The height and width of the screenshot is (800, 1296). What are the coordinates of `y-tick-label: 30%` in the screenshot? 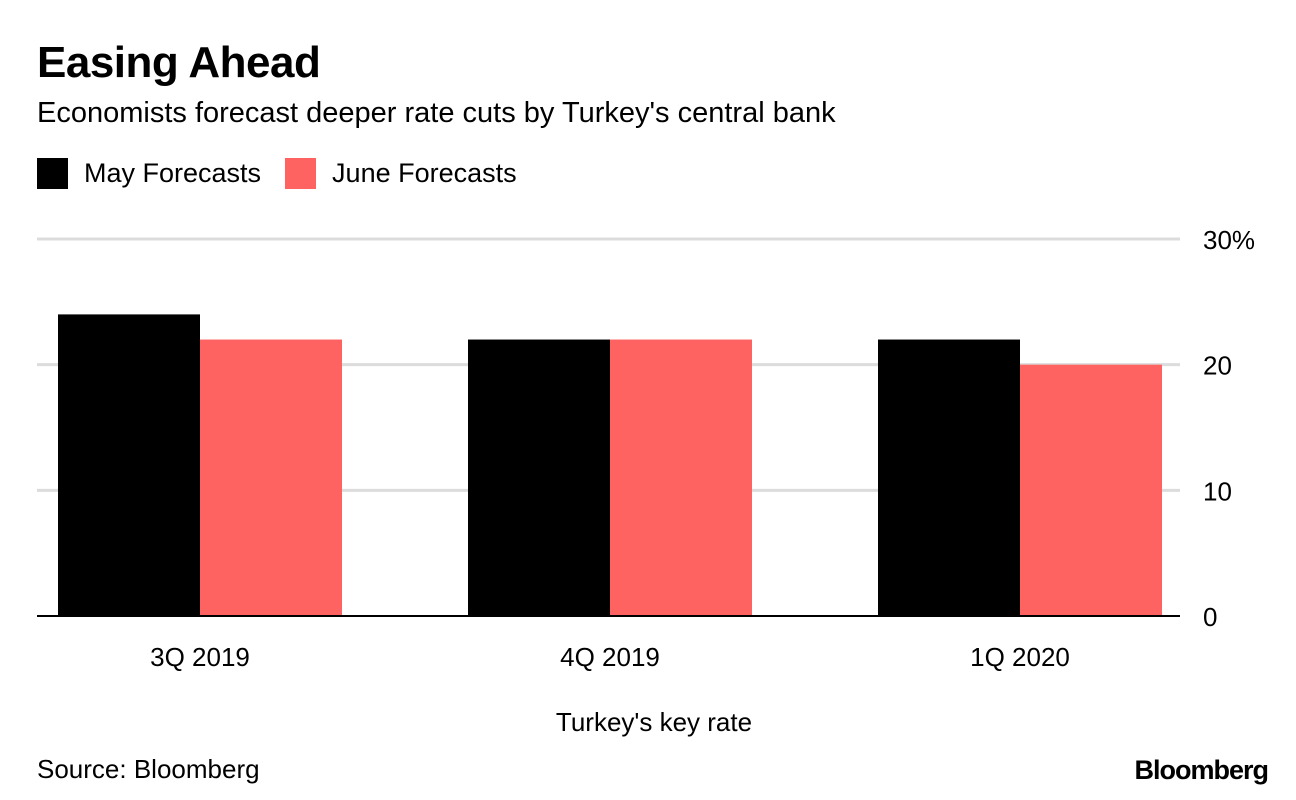 It's located at (1229, 240).